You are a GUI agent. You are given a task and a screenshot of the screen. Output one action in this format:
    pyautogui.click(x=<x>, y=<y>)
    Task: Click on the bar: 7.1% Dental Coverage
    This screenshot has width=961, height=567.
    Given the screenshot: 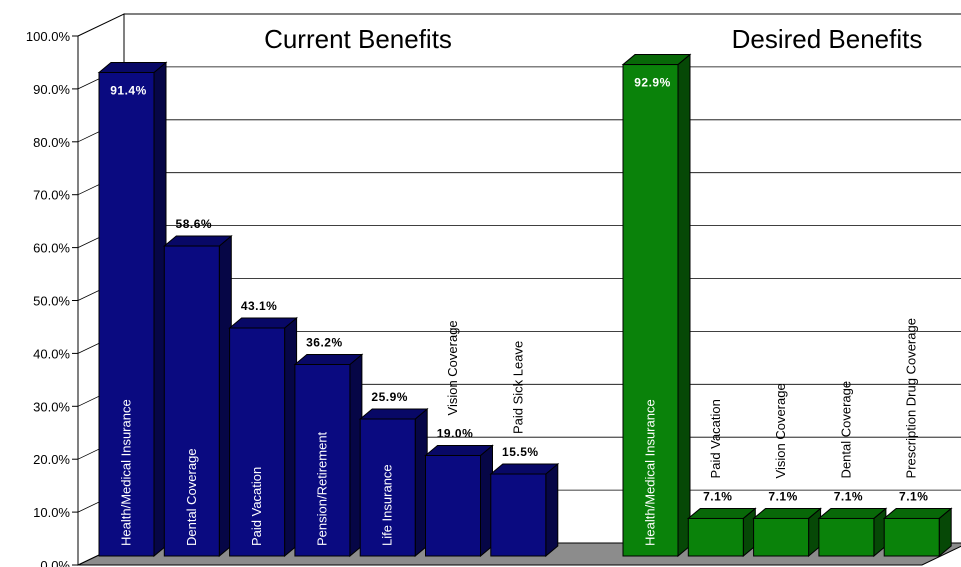 What is the action you would take?
    pyautogui.click(x=852, y=469)
    